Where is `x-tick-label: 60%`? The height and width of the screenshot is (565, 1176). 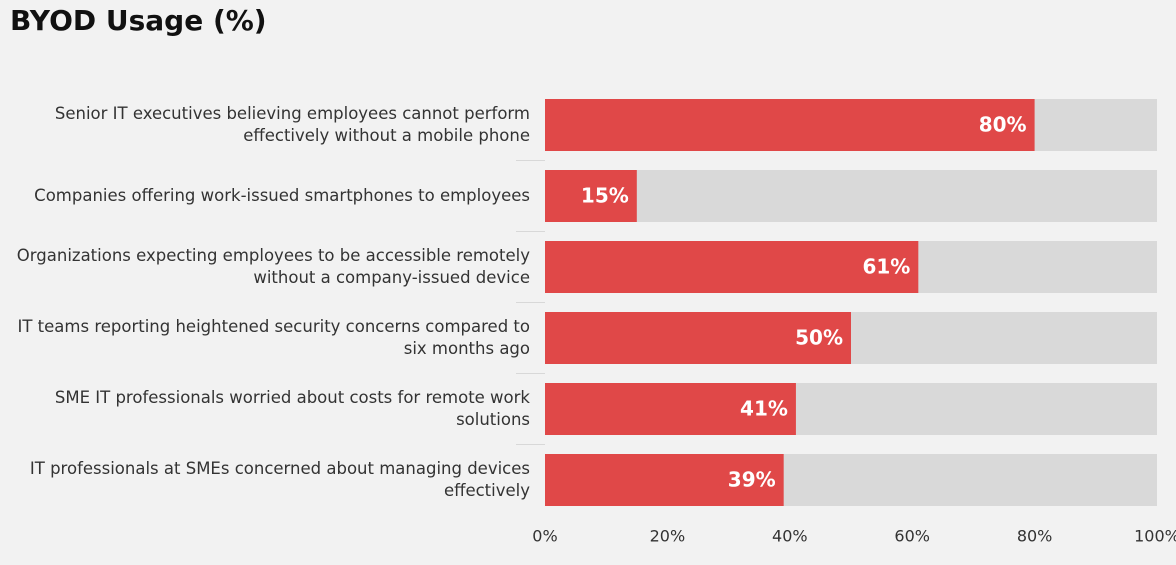 x-tick-label: 60% is located at coordinates (912, 536).